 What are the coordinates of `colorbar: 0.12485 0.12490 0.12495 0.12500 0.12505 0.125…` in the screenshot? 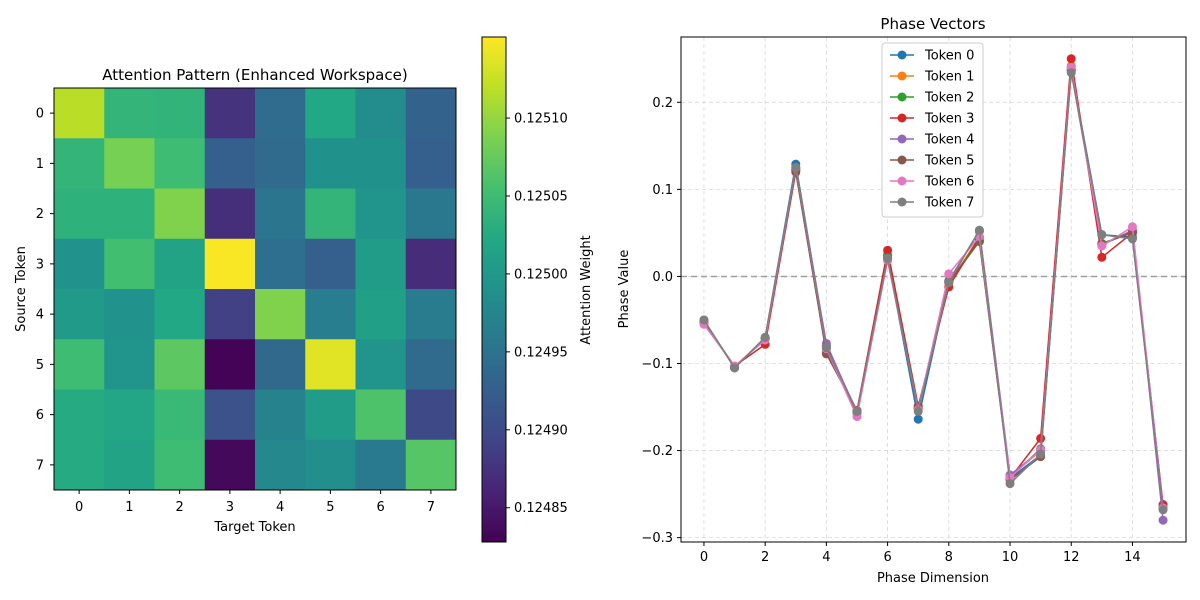 It's located at (537, 289).